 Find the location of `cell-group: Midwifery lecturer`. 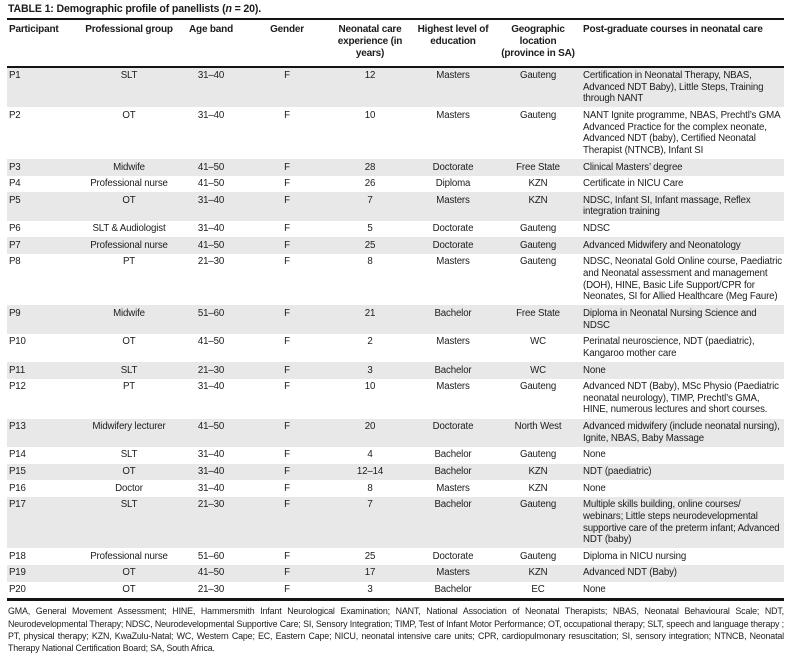

cell-group: Midwifery lecturer is located at coordinates (129, 427).